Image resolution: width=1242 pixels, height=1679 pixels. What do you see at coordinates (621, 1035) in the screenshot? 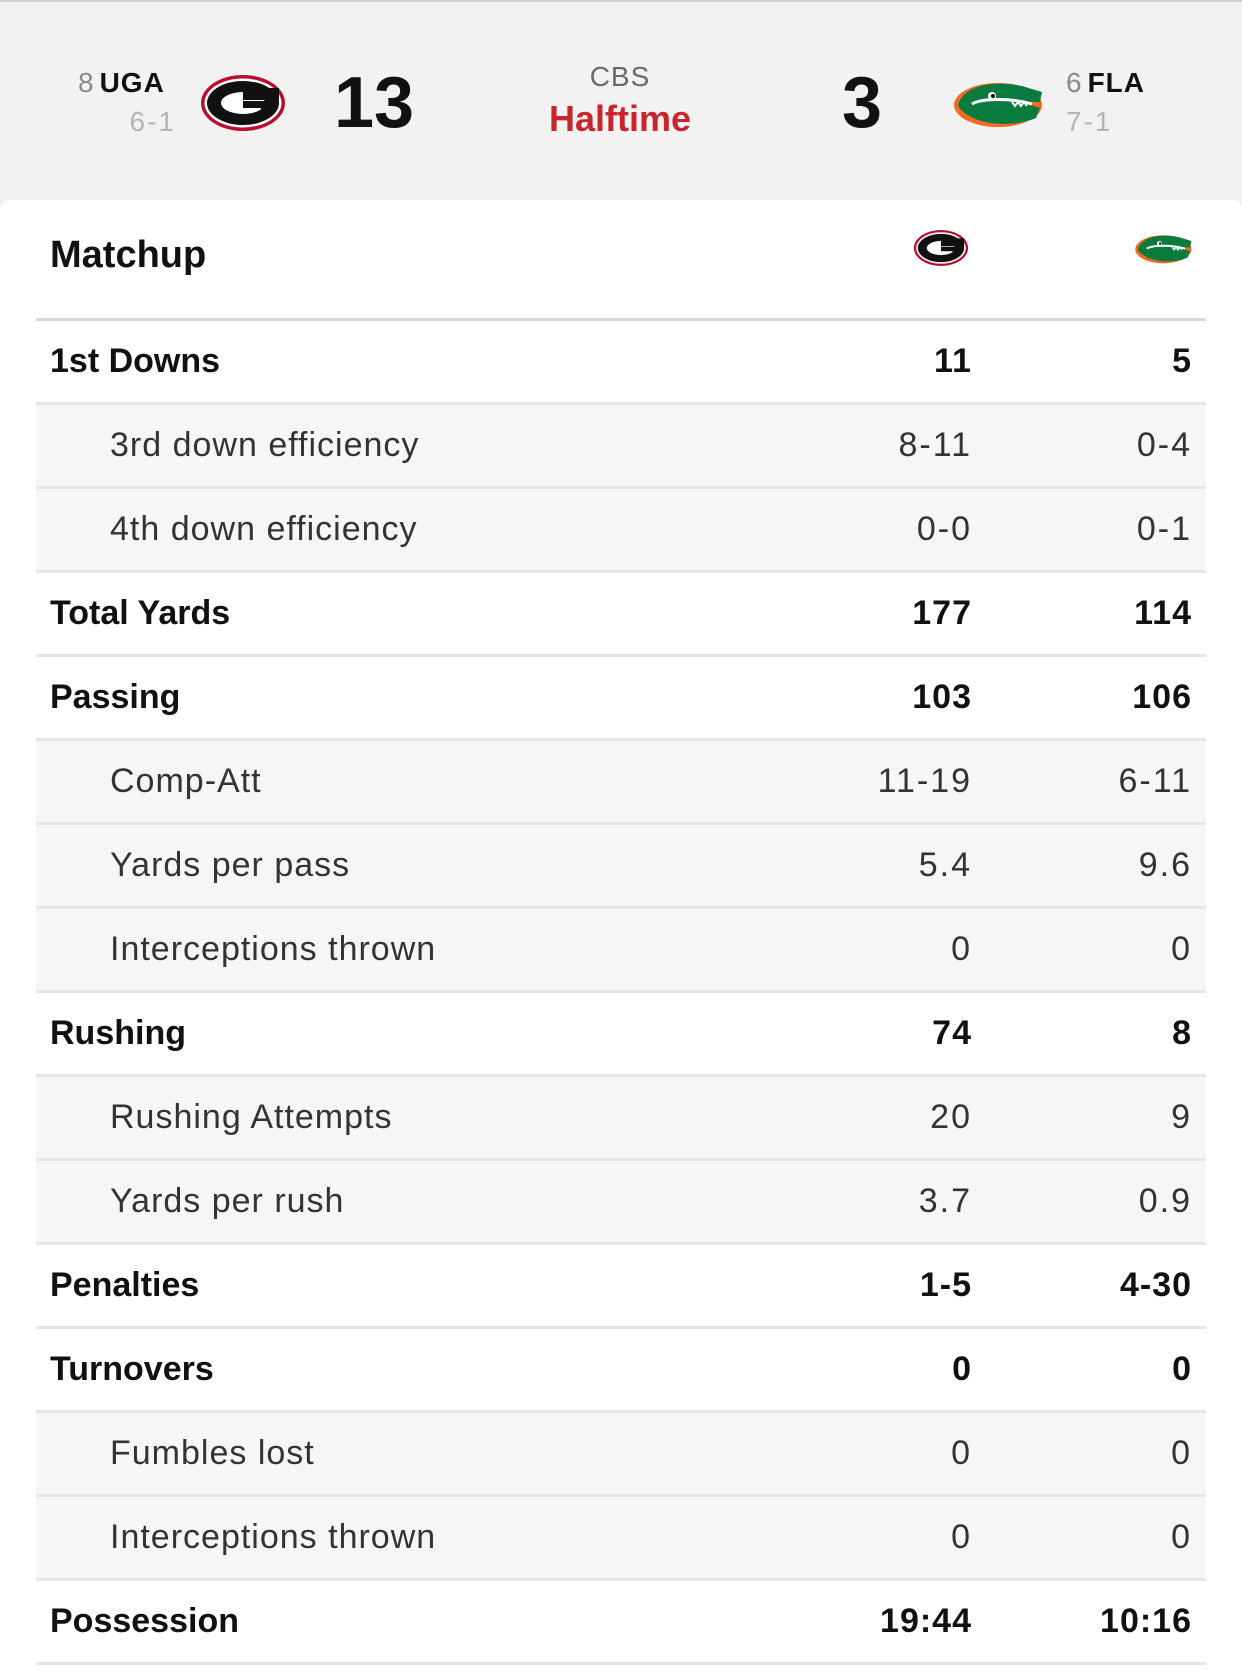
I see `table-row: Rushing 74 8` at bounding box center [621, 1035].